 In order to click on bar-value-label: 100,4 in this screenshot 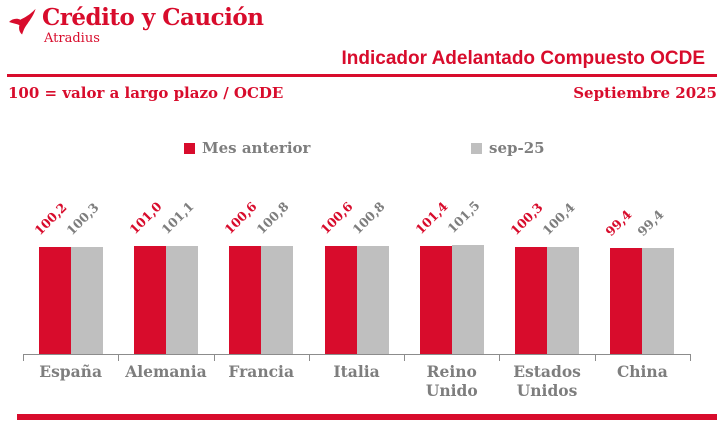, I will do `click(558, 218)`.